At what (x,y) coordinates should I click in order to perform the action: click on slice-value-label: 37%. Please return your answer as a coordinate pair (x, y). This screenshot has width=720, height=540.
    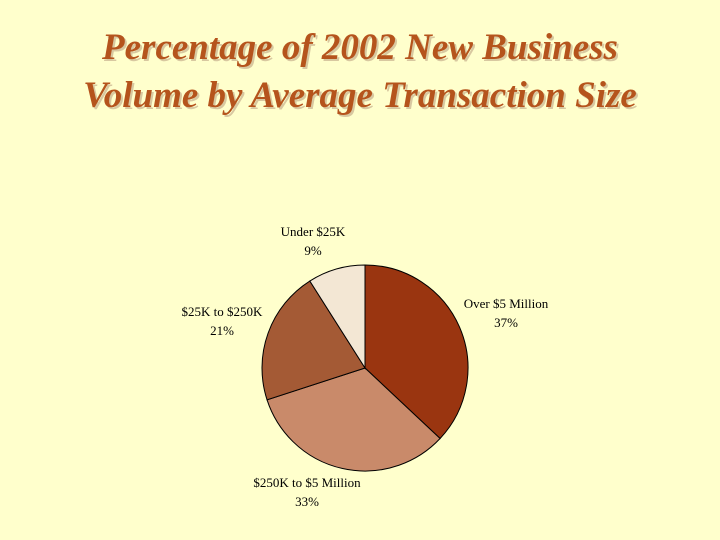
    Looking at the image, I should click on (506, 322).